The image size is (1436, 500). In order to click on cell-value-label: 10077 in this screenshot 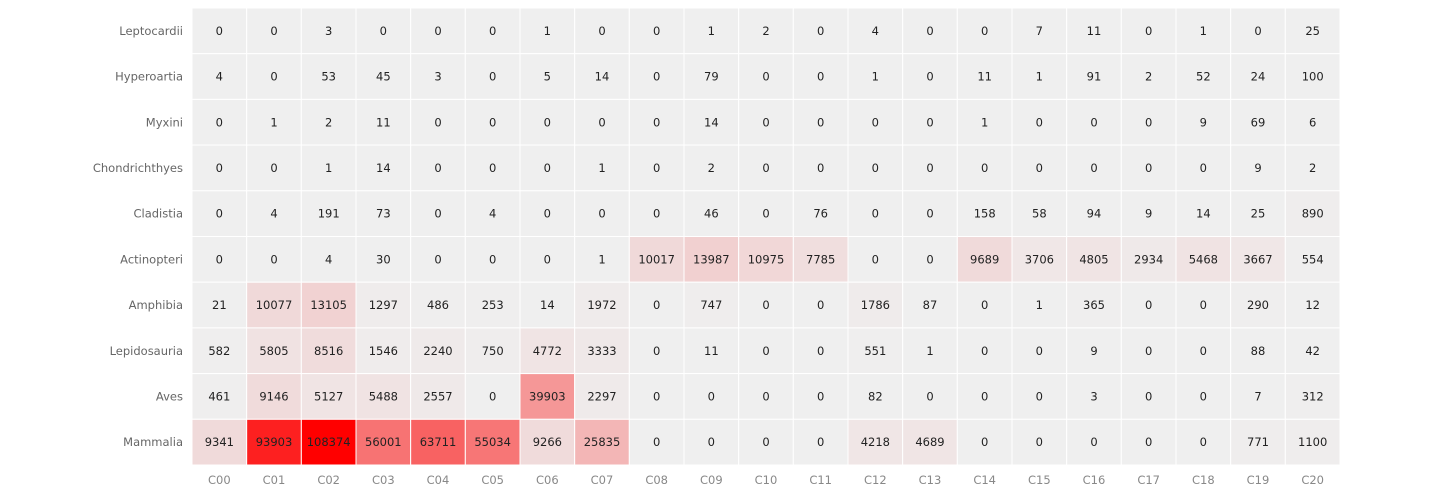, I will do `click(274, 305)`.